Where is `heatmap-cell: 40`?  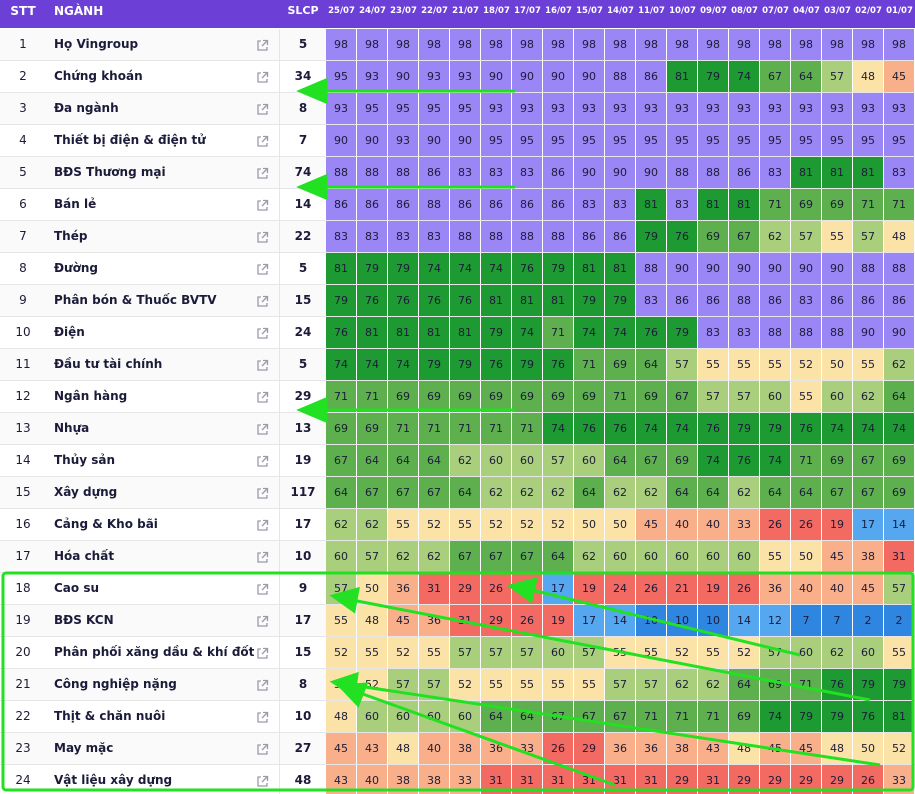
heatmap-cell: 40 is located at coordinates (372, 779).